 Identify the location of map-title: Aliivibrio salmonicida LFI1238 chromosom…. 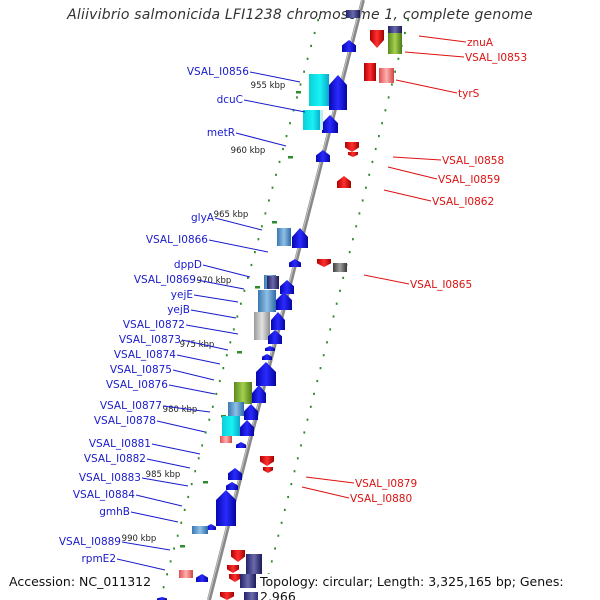
(300, 15).